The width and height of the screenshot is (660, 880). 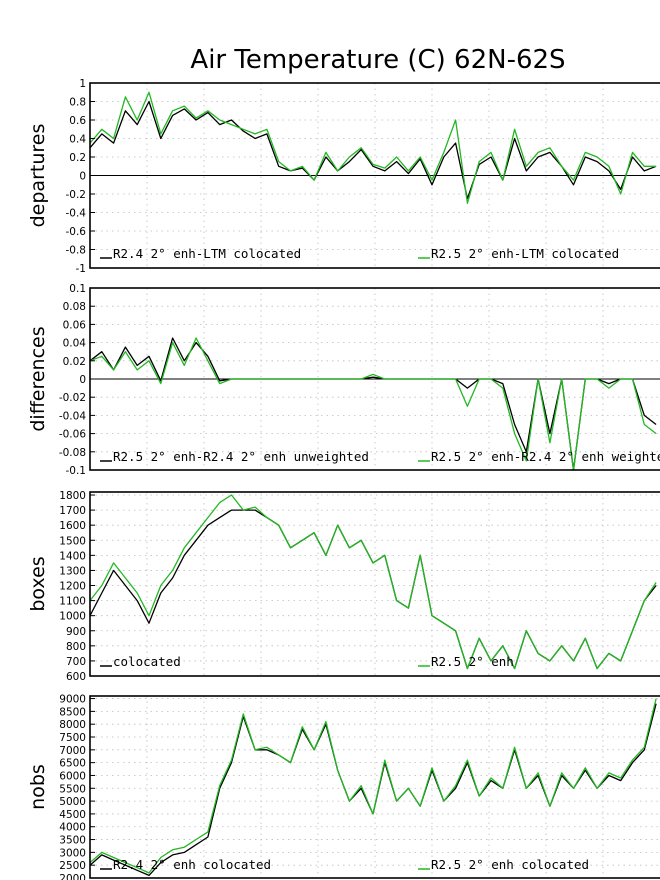 What do you see at coordinates (75, 344) in the screenshot?
I see `y-tick-label: 0.04` at bounding box center [75, 344].